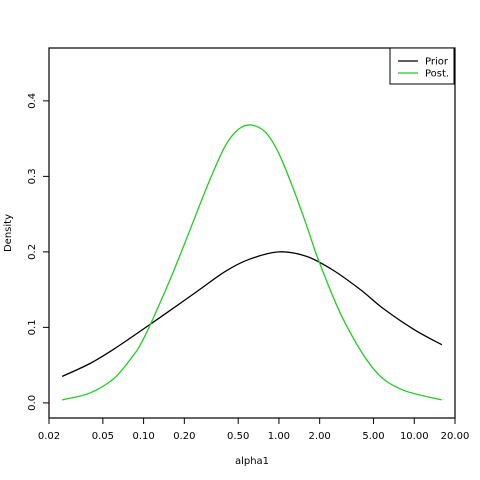  What do you see at coordinates (184, 436) in the screenshot?
I see `x-tick-label-3: 0.20` at bounding box center [184, 436].